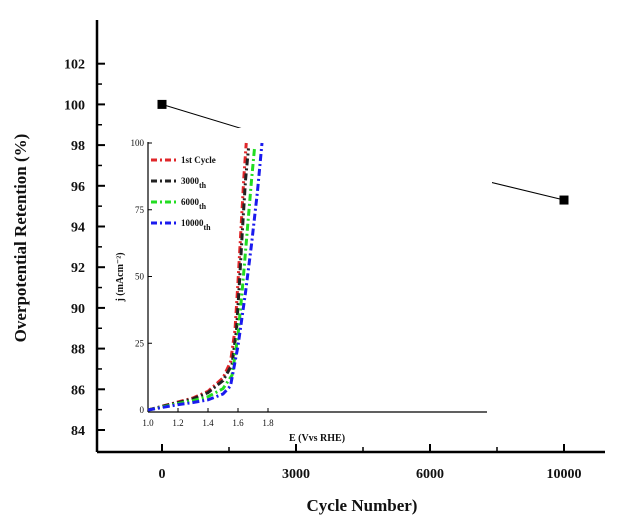 The height and width of the screenshot is (519, 624). What do you see at coordinates (142, 410) in the screenshot?
I see `inset-y-tick-label: 0` at bounding box center [142, 410].